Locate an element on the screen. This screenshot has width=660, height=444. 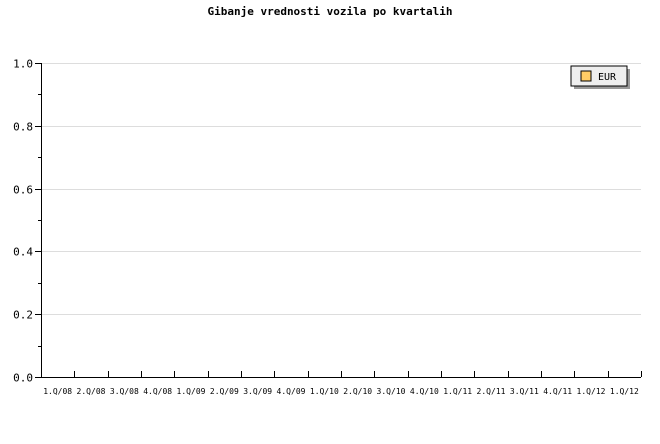
legend: EUR is located at coordinates (600, 77).